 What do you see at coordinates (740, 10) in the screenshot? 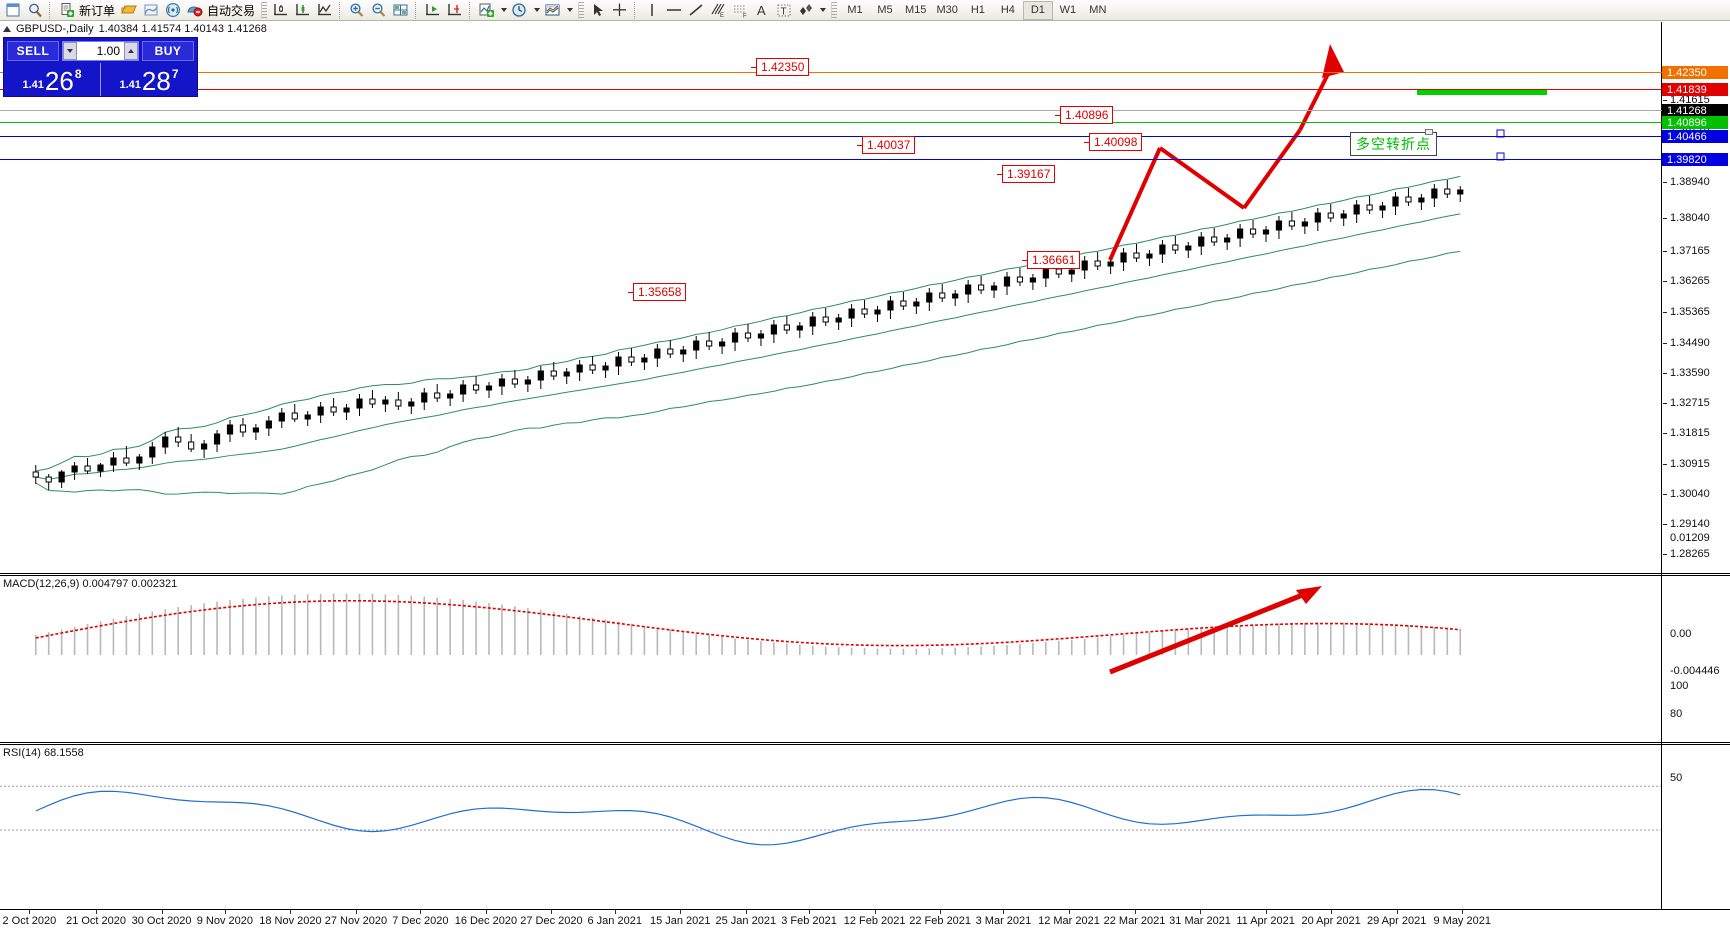
I see `equidistant-icon: F` at bounding box center [740, 10].